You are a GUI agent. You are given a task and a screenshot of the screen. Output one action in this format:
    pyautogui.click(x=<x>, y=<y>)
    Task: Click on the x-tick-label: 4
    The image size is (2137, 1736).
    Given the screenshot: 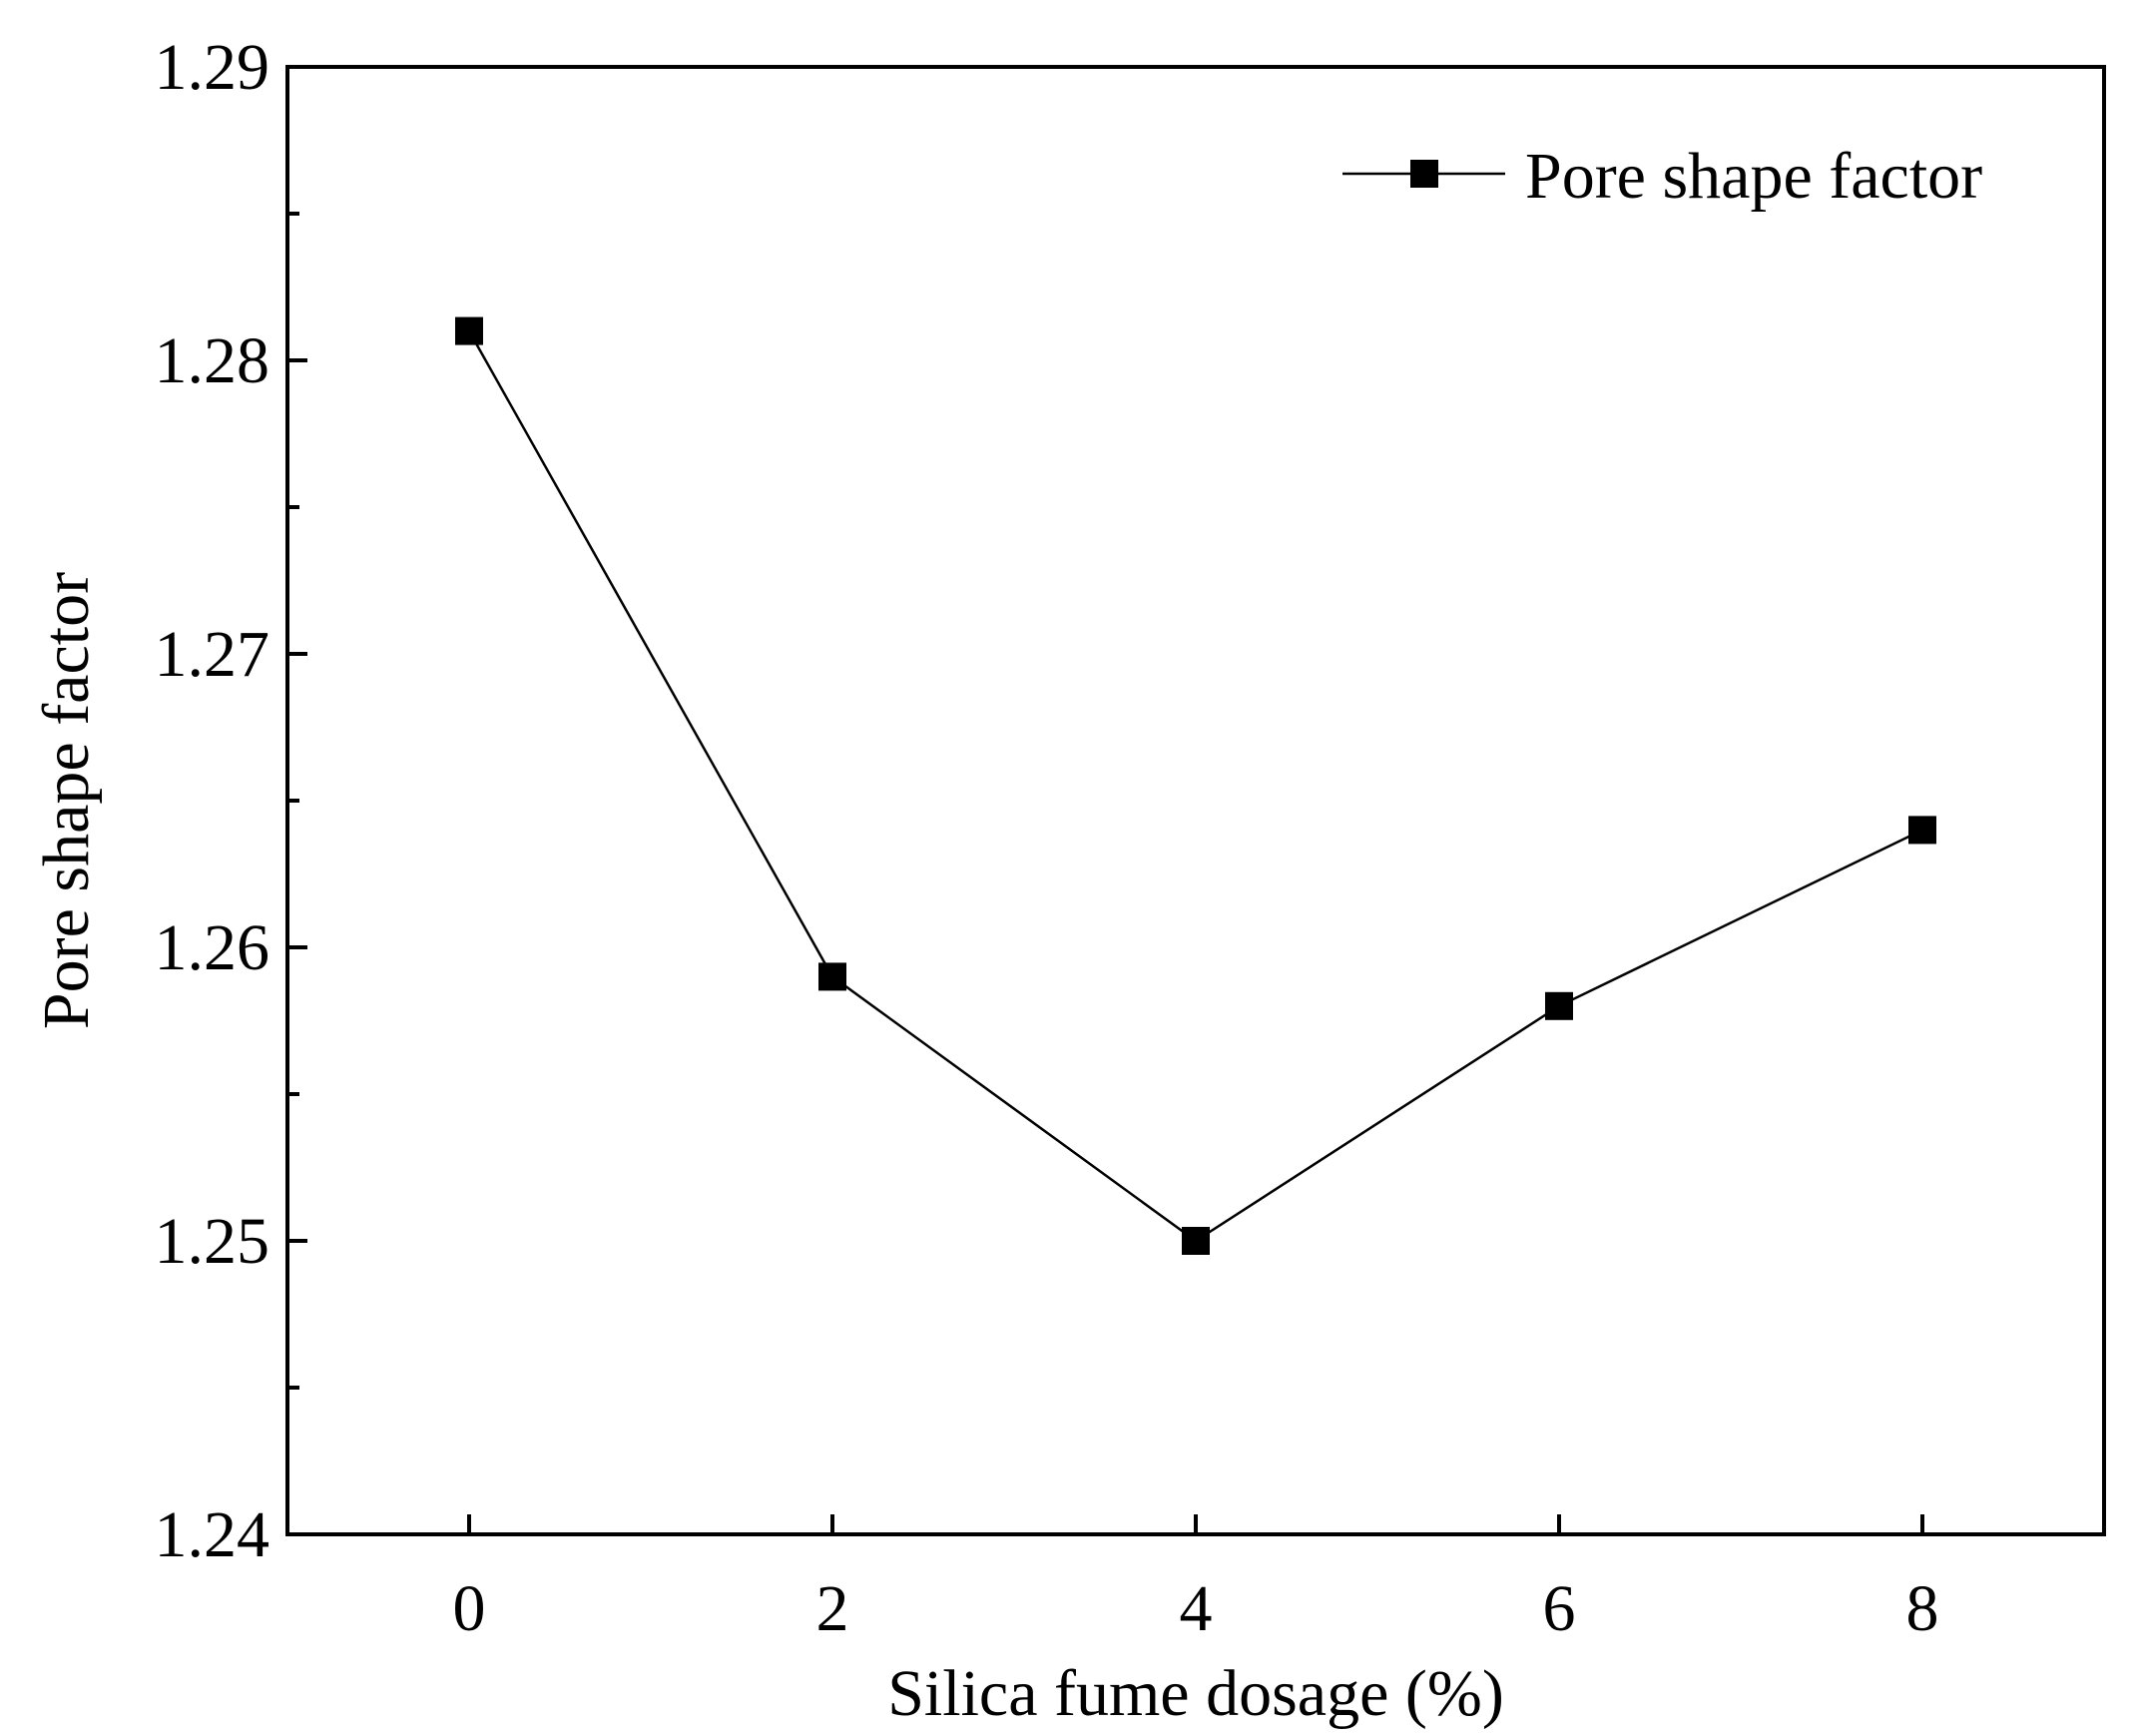 What is the action you would take?
    pyautogui.click(x=1196, y=1608)
    